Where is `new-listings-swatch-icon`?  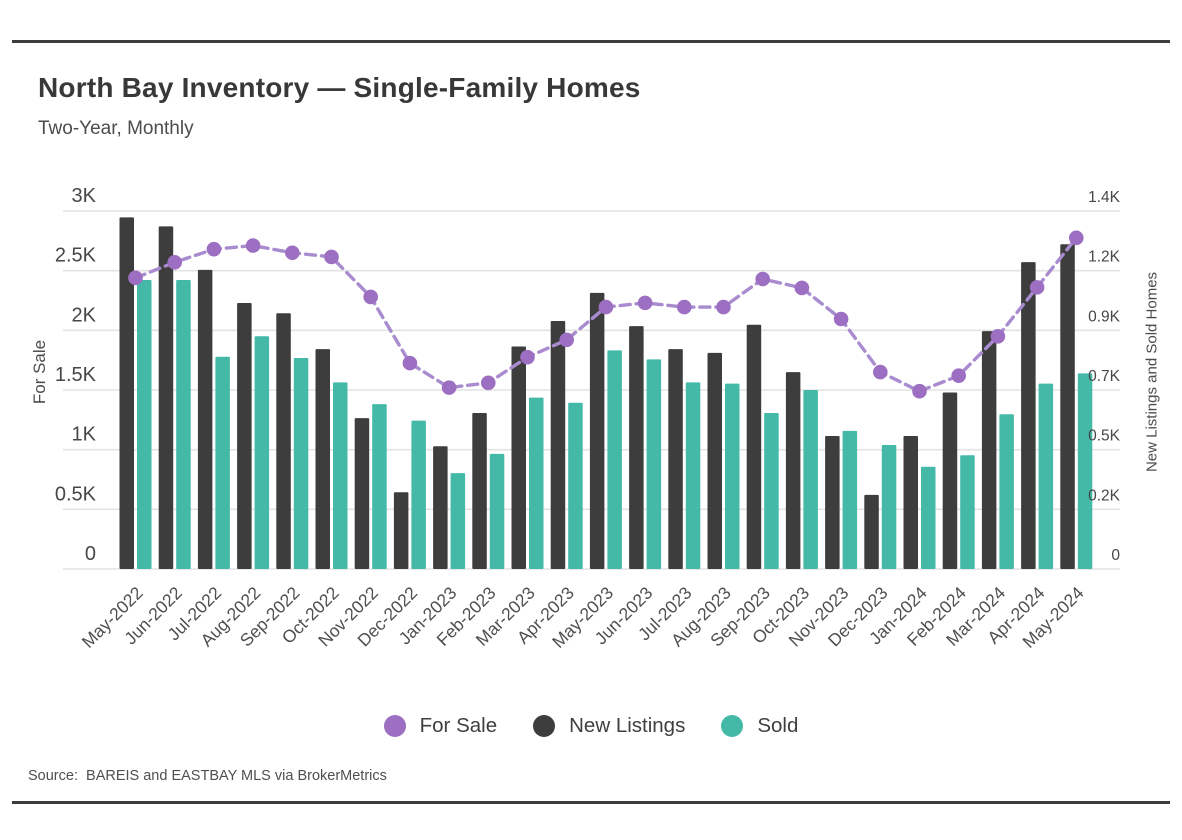 new-listings-swatch-icon is located at coordinates (544, 726).